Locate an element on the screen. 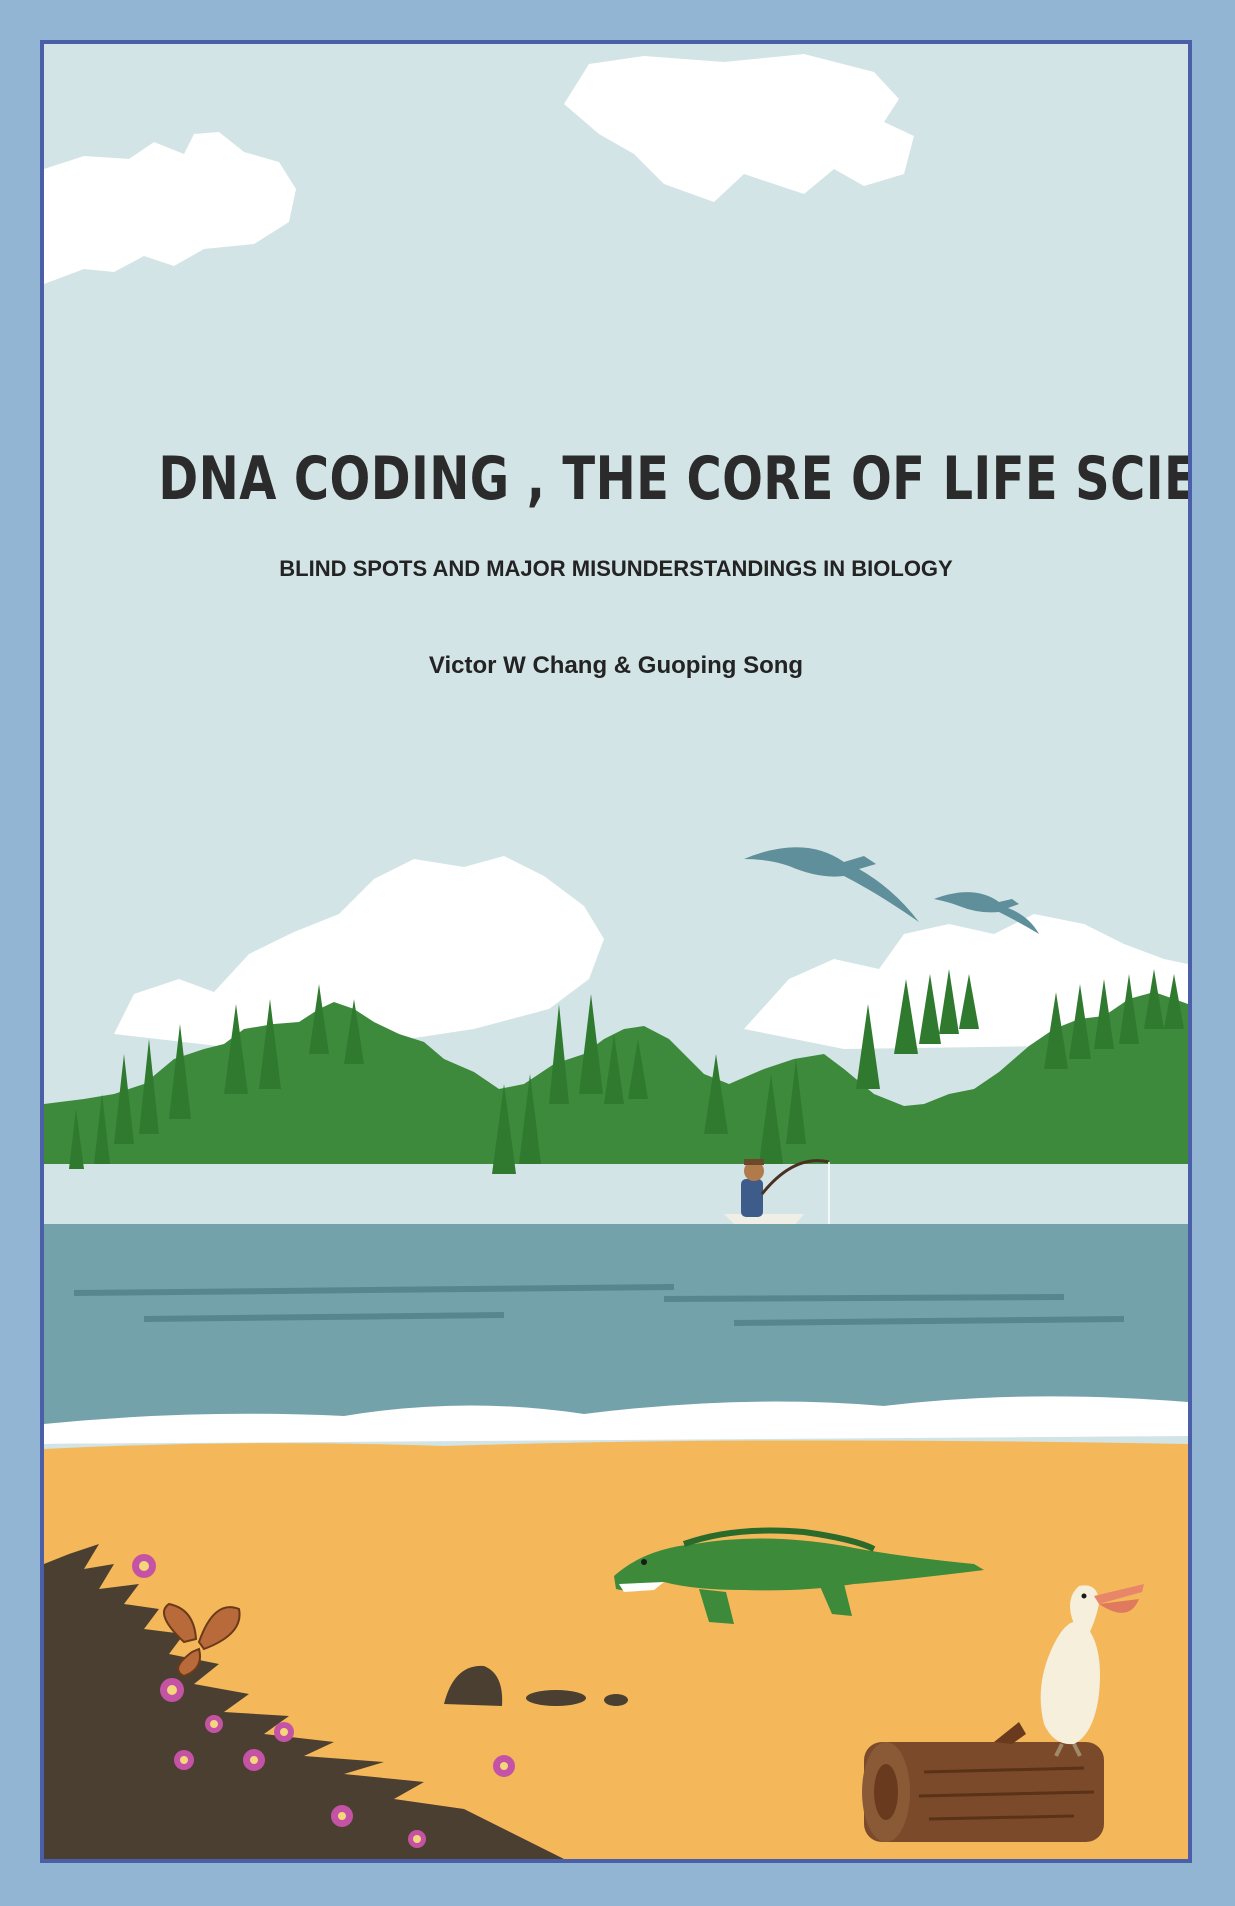 The height and width of the screenshot is (1906, 1235). pine-tree-icon is located at coordinates (626, 1071).